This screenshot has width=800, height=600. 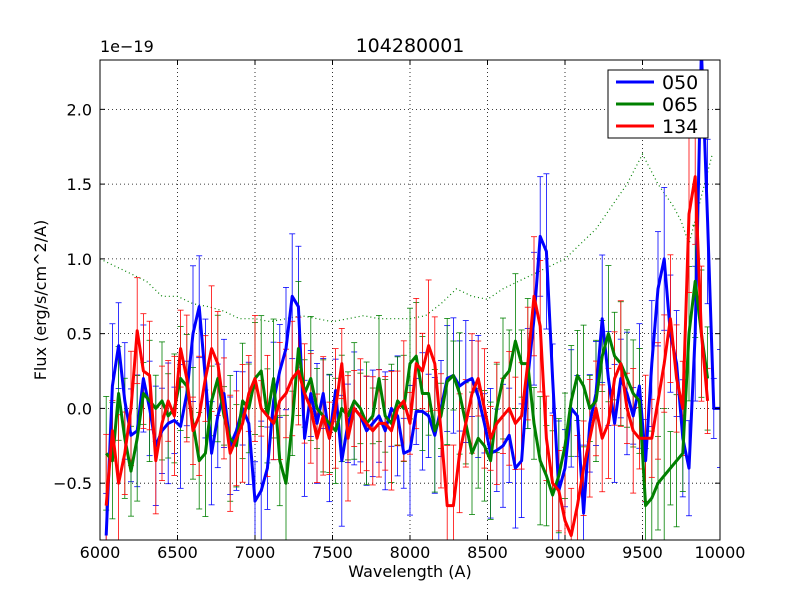 I want to click on x-tick-label: 9000, so click(x=565, y=552).